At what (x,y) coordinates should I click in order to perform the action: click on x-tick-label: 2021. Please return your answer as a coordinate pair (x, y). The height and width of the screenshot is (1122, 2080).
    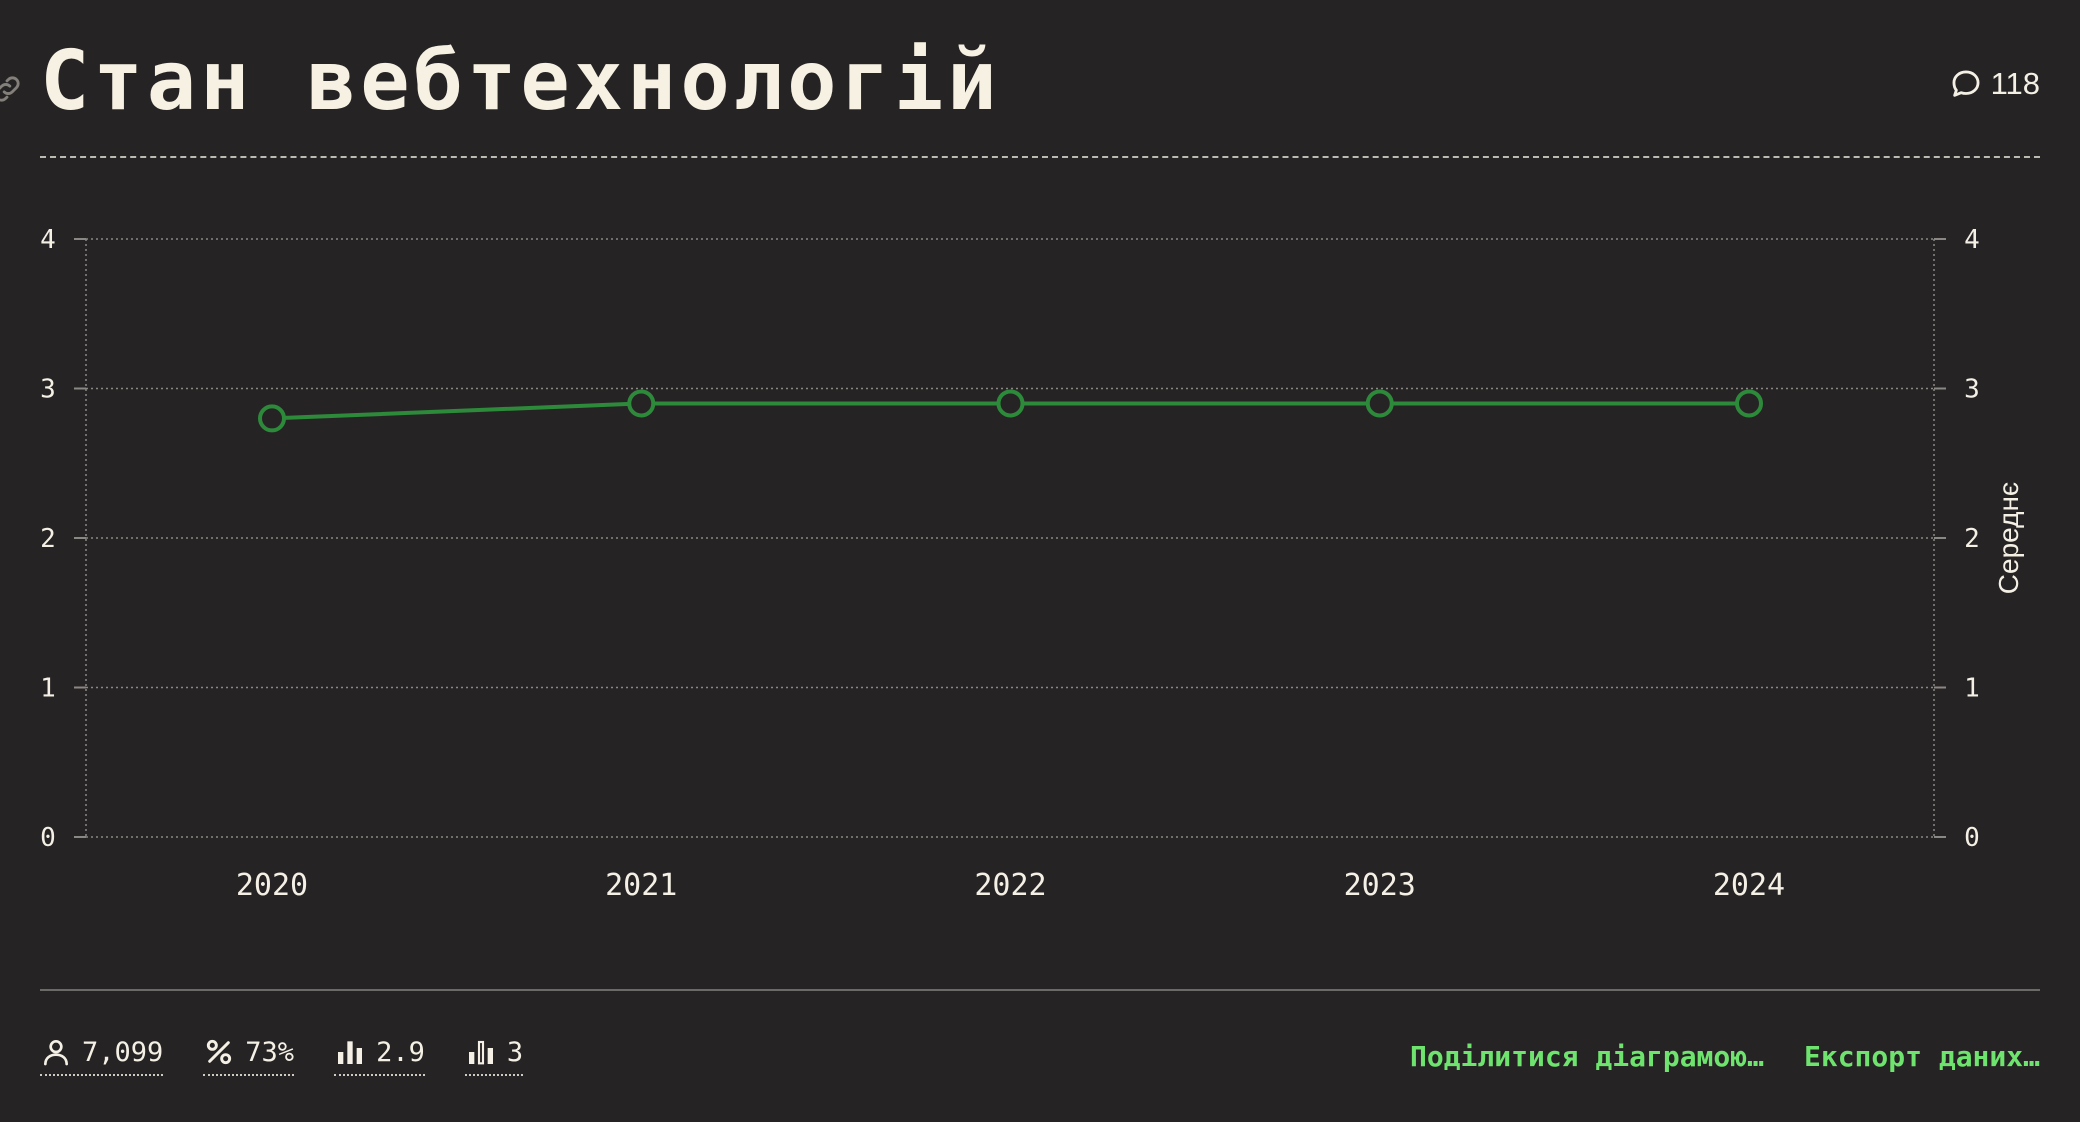
    Looking at the image, I should click on (641, 885).